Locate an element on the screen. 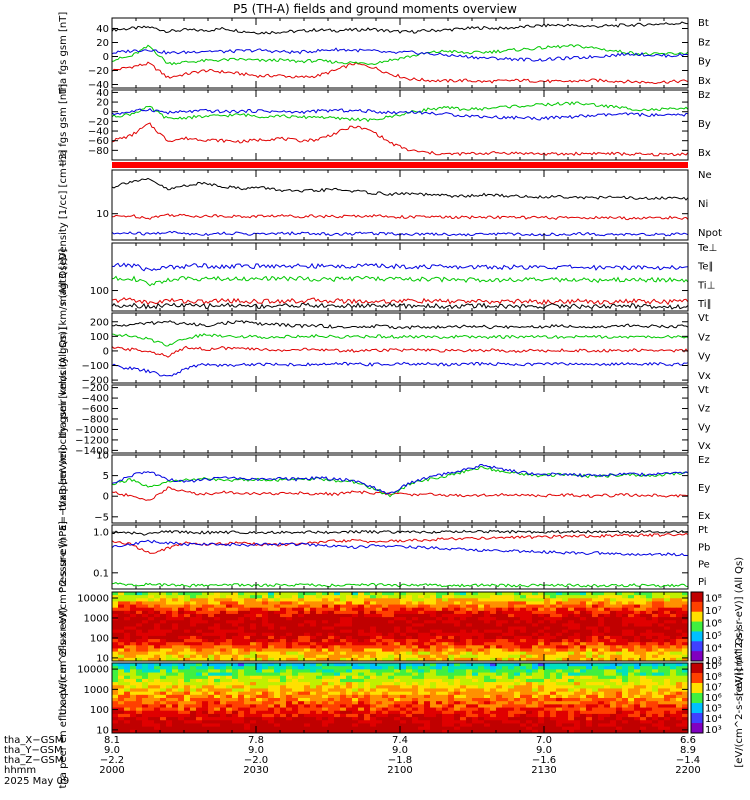 Image resolution: width=750 pixels, height=800 pixels. colorbar-tick: 10⁵ is located at coordinates (713, 709).